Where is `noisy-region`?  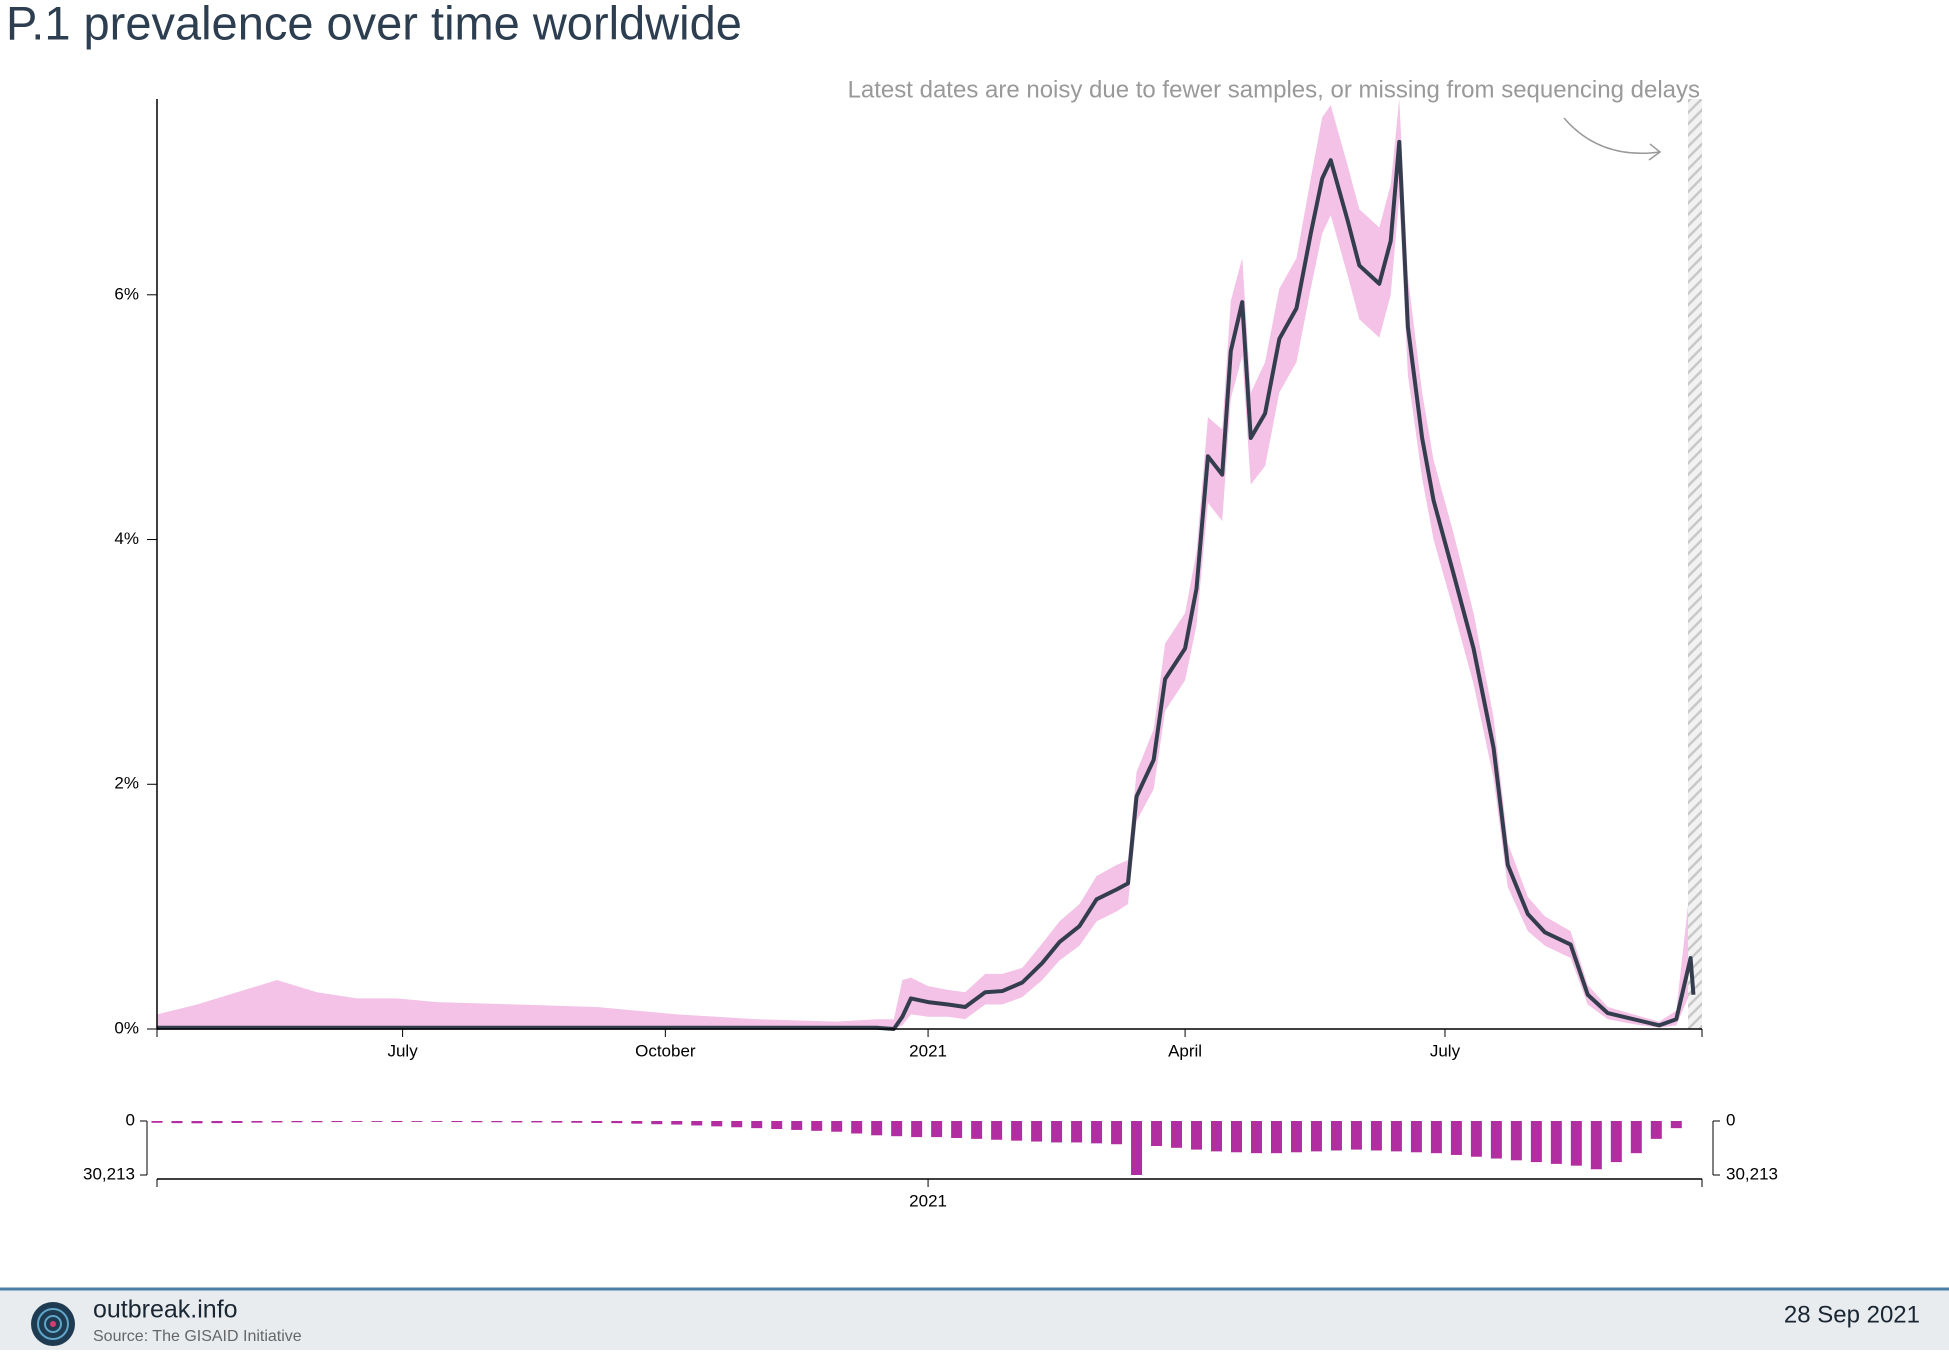 noisy-region is located at coordinates (1695, 564).